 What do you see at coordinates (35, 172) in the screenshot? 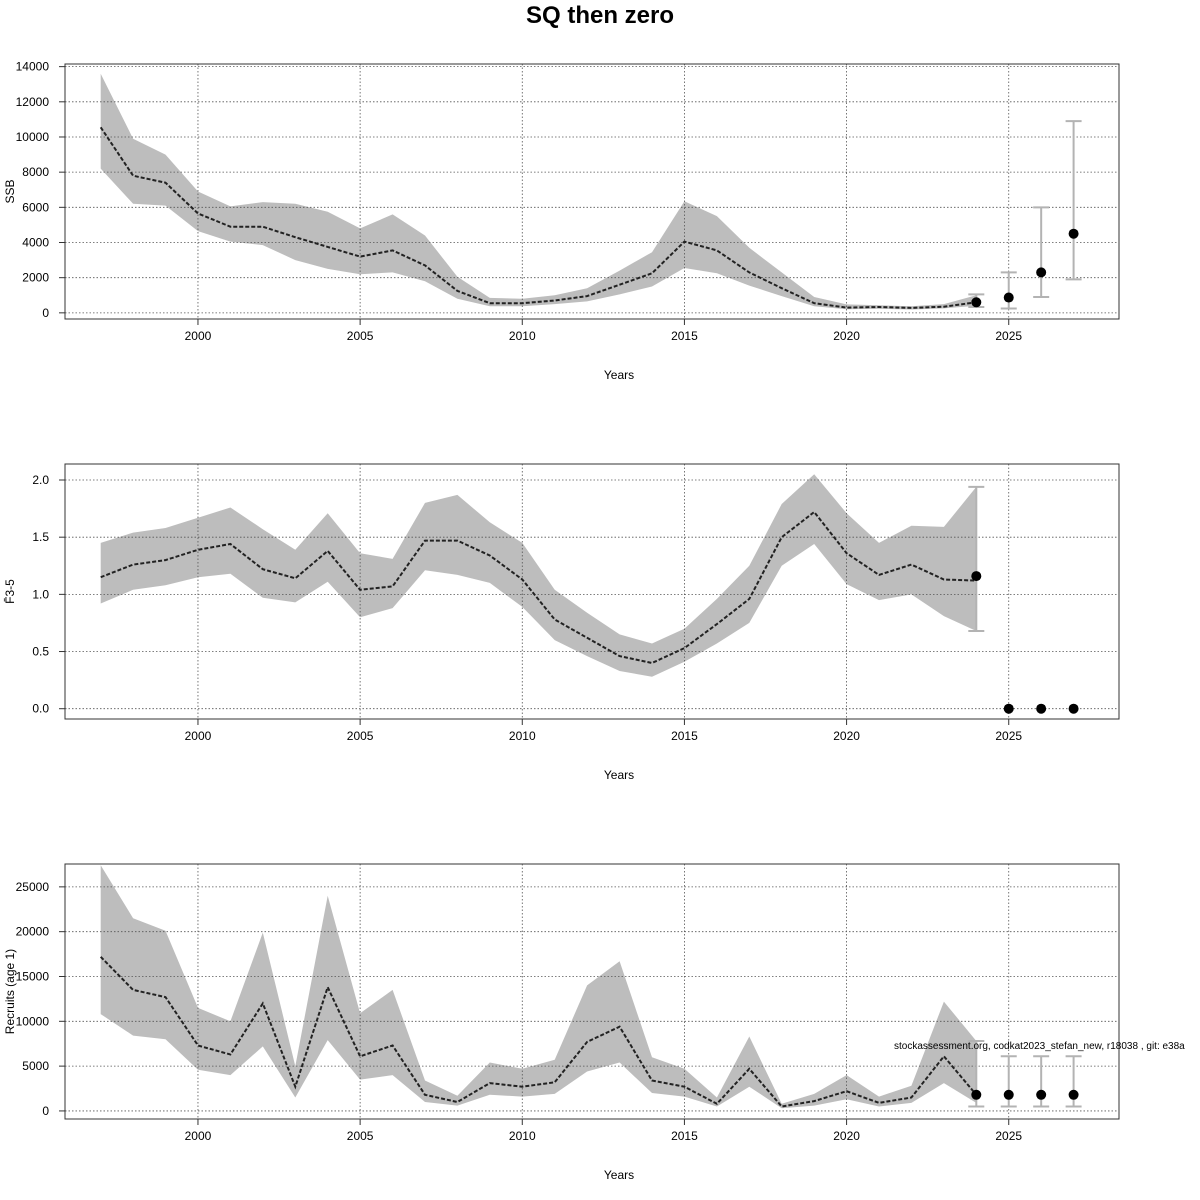
I see `y-tick-label: 8000` at bounding box center [35, 172].